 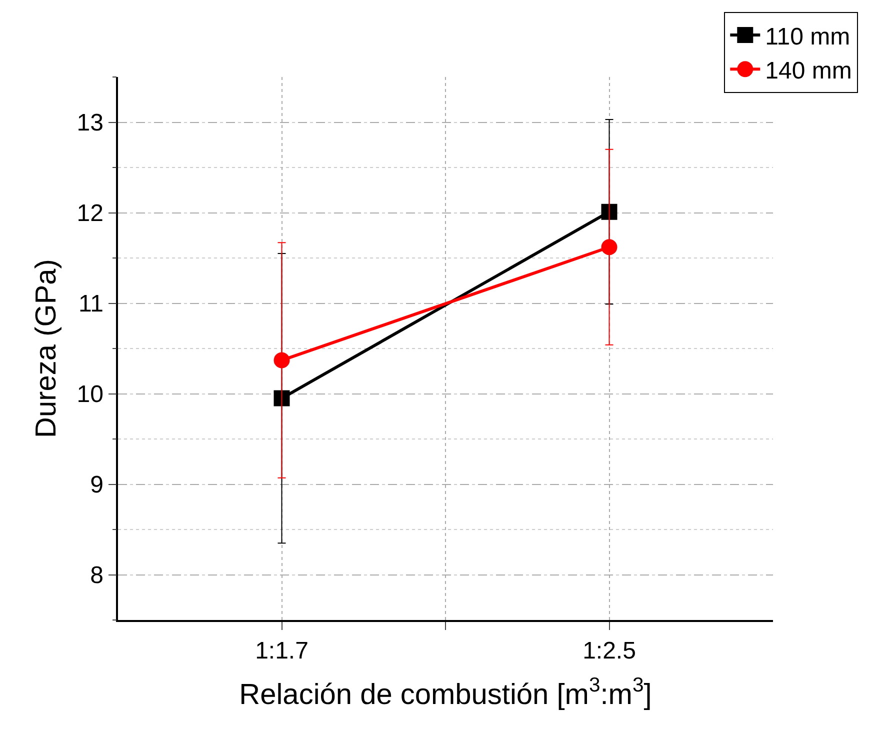 I want to click on x-tick-label: 1:1.7, so click(x=281, y=651).